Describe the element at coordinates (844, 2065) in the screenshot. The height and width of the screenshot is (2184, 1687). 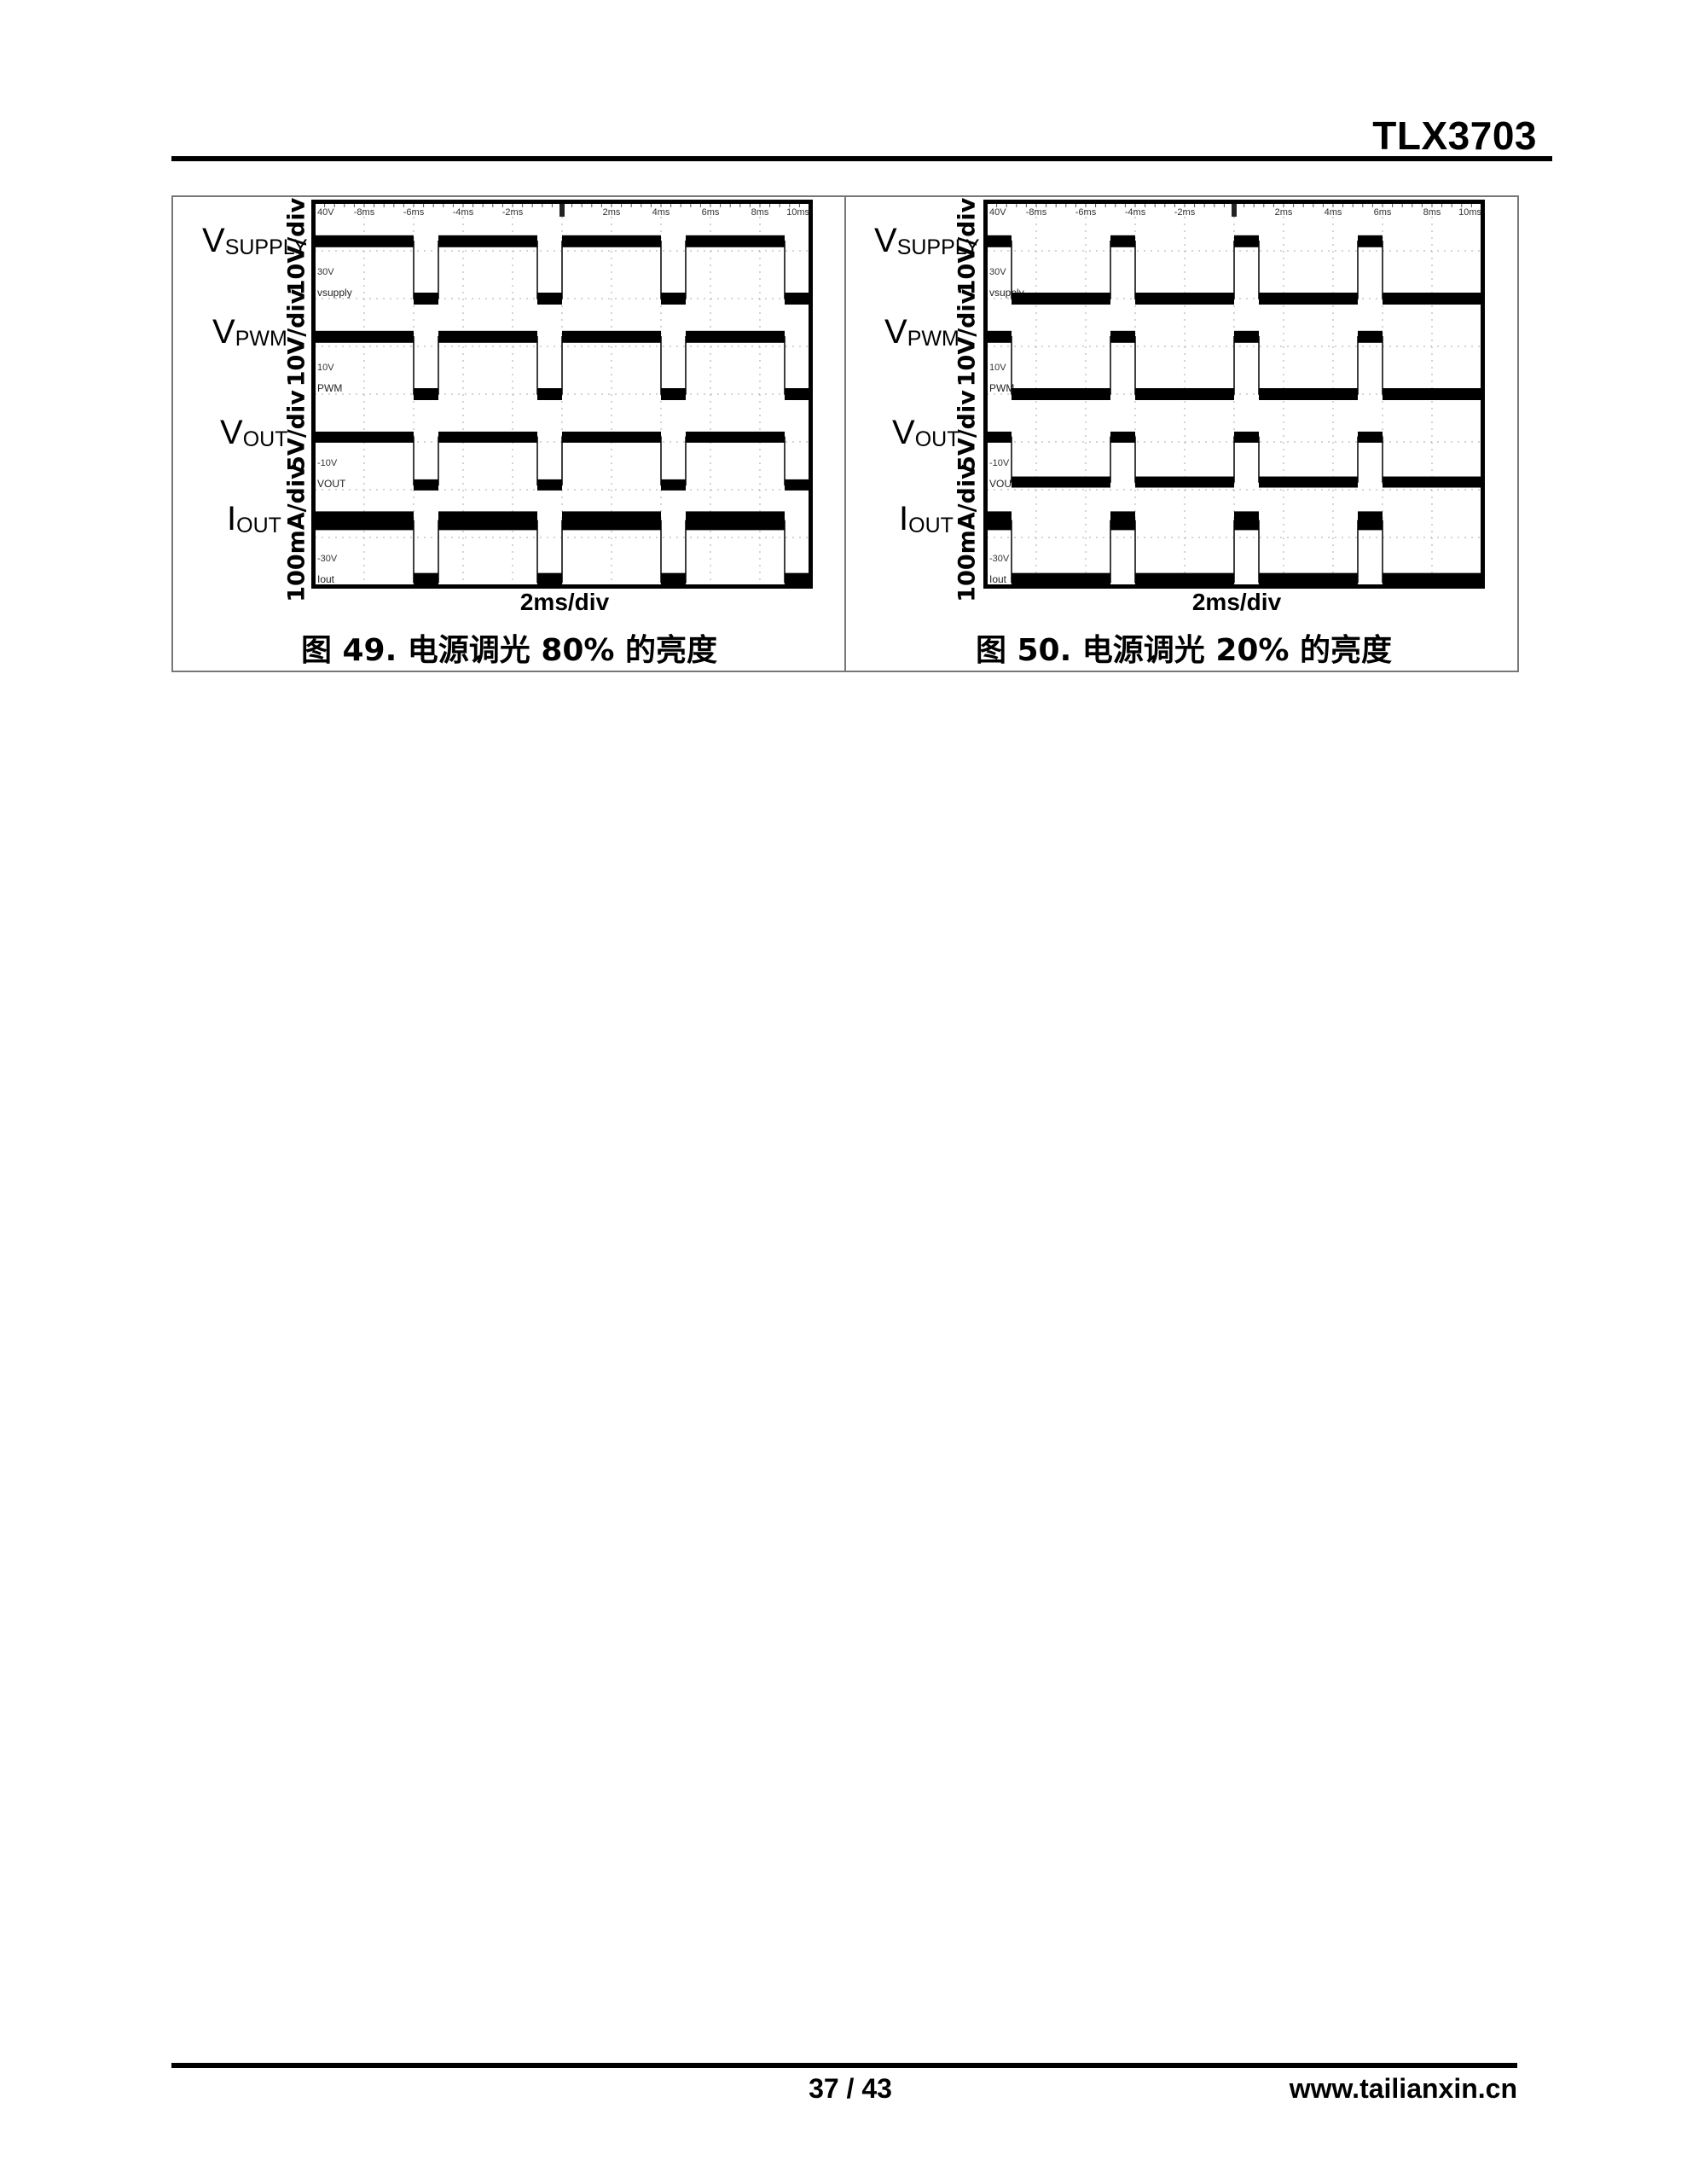
I see `footer-rule` at that location.